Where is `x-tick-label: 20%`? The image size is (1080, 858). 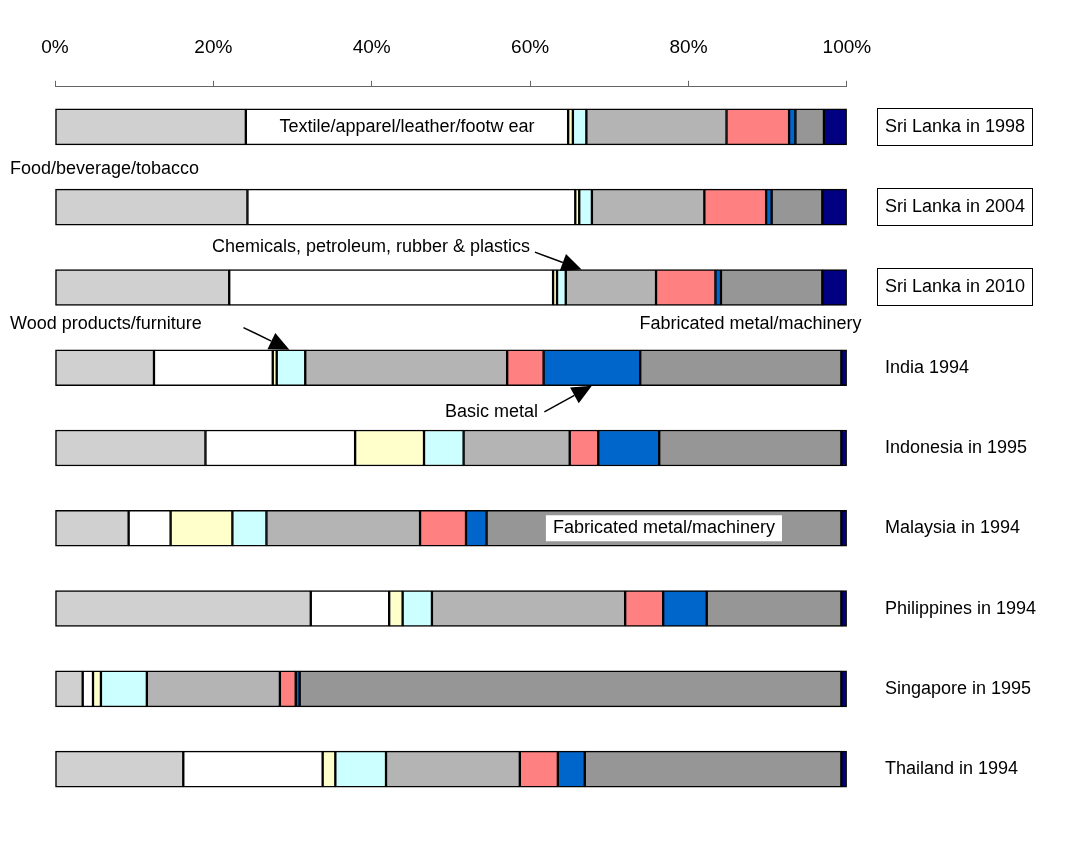 x-tick-label: 20% is located at coordinates (213, 46).